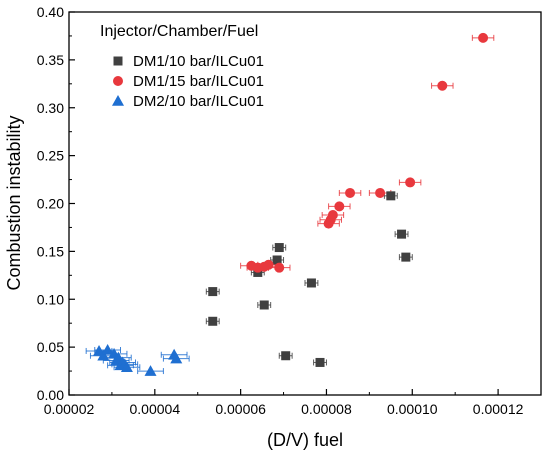  Describe the element at coordinates (198, 81) in the screenshot. I see `legend-entry-label: DM1/15 bar/ILCu01` at that location.